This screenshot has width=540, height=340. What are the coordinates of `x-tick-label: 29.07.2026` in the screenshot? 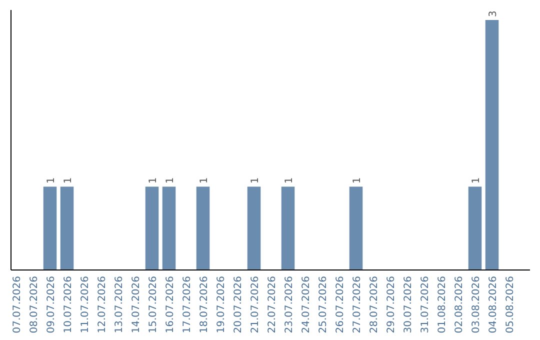 It's located at (391, 305).